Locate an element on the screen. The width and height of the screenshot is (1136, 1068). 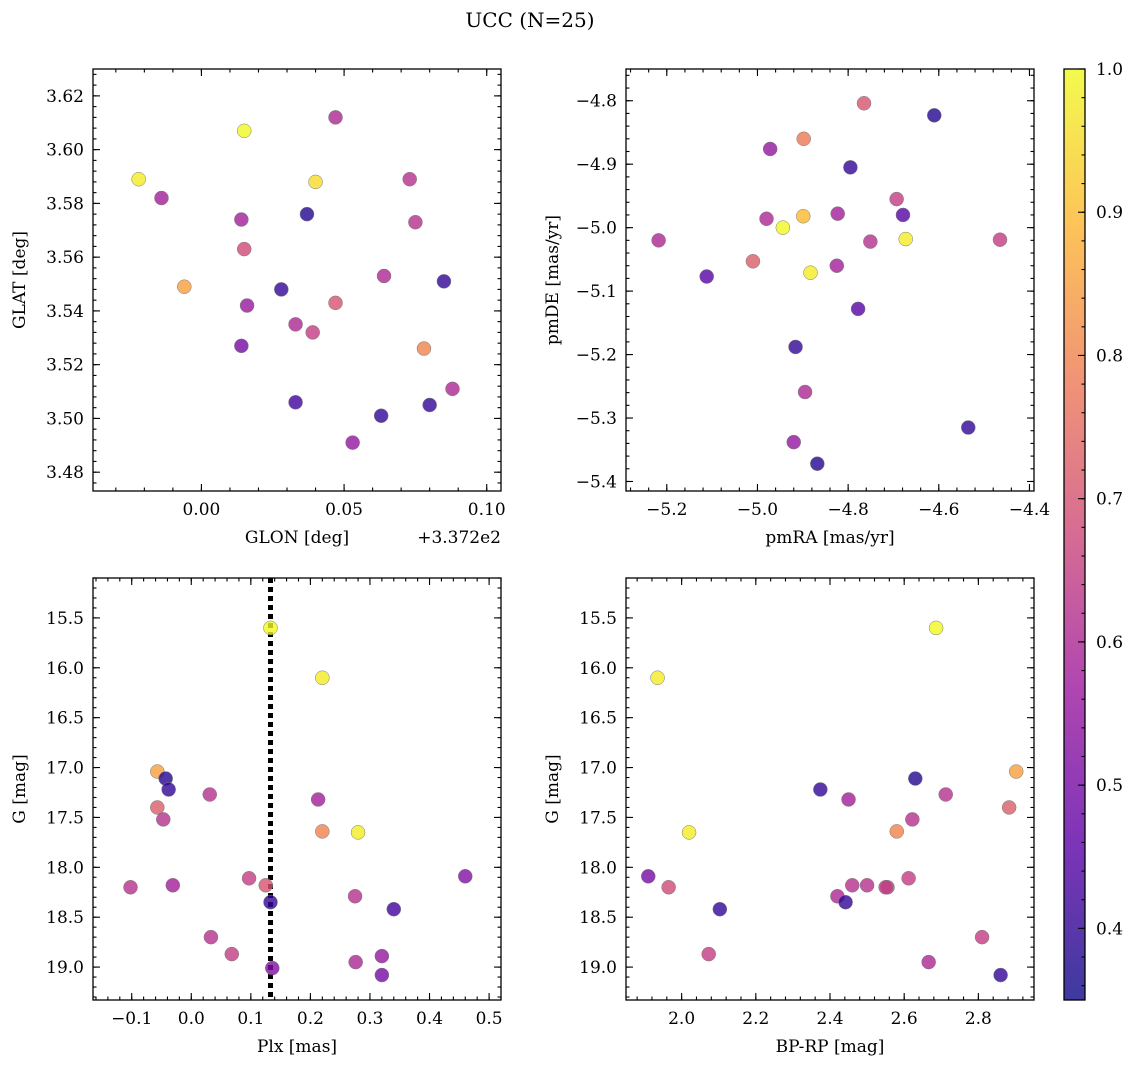
y-axis-label: GLAT [deg] is located at coordinates (20, 280).